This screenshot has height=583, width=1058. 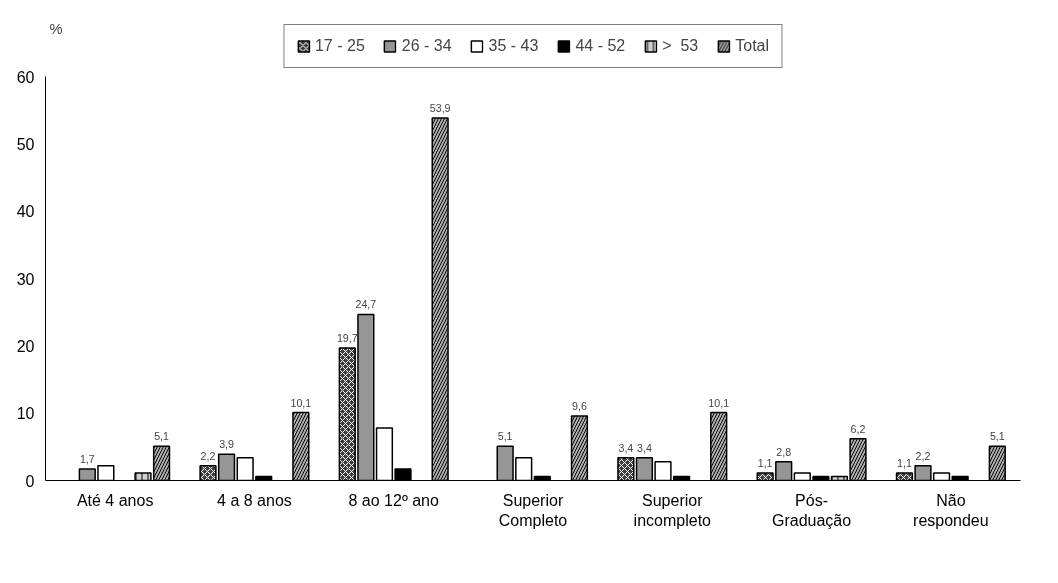 I want to click on legend-label: Total, so click(x=752, y=46).